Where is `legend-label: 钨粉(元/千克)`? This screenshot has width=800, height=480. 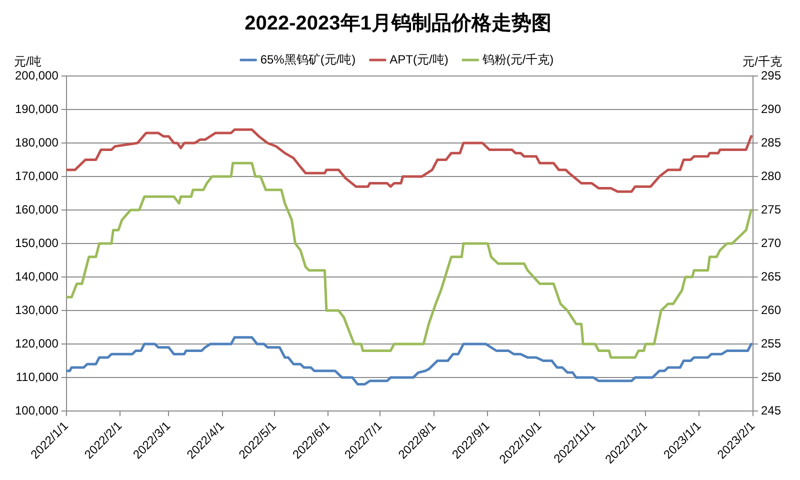
legend-label: 钨粉(元/千克) is located at coordinates (517, 59).